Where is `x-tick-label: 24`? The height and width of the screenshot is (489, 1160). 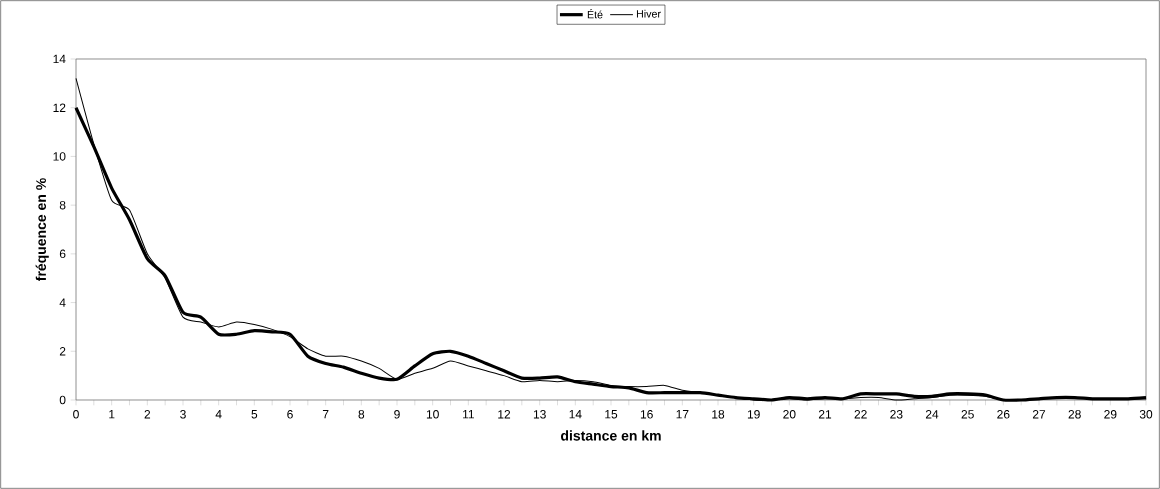
x-tick-label: 24 is located at coordinates (932, 414).